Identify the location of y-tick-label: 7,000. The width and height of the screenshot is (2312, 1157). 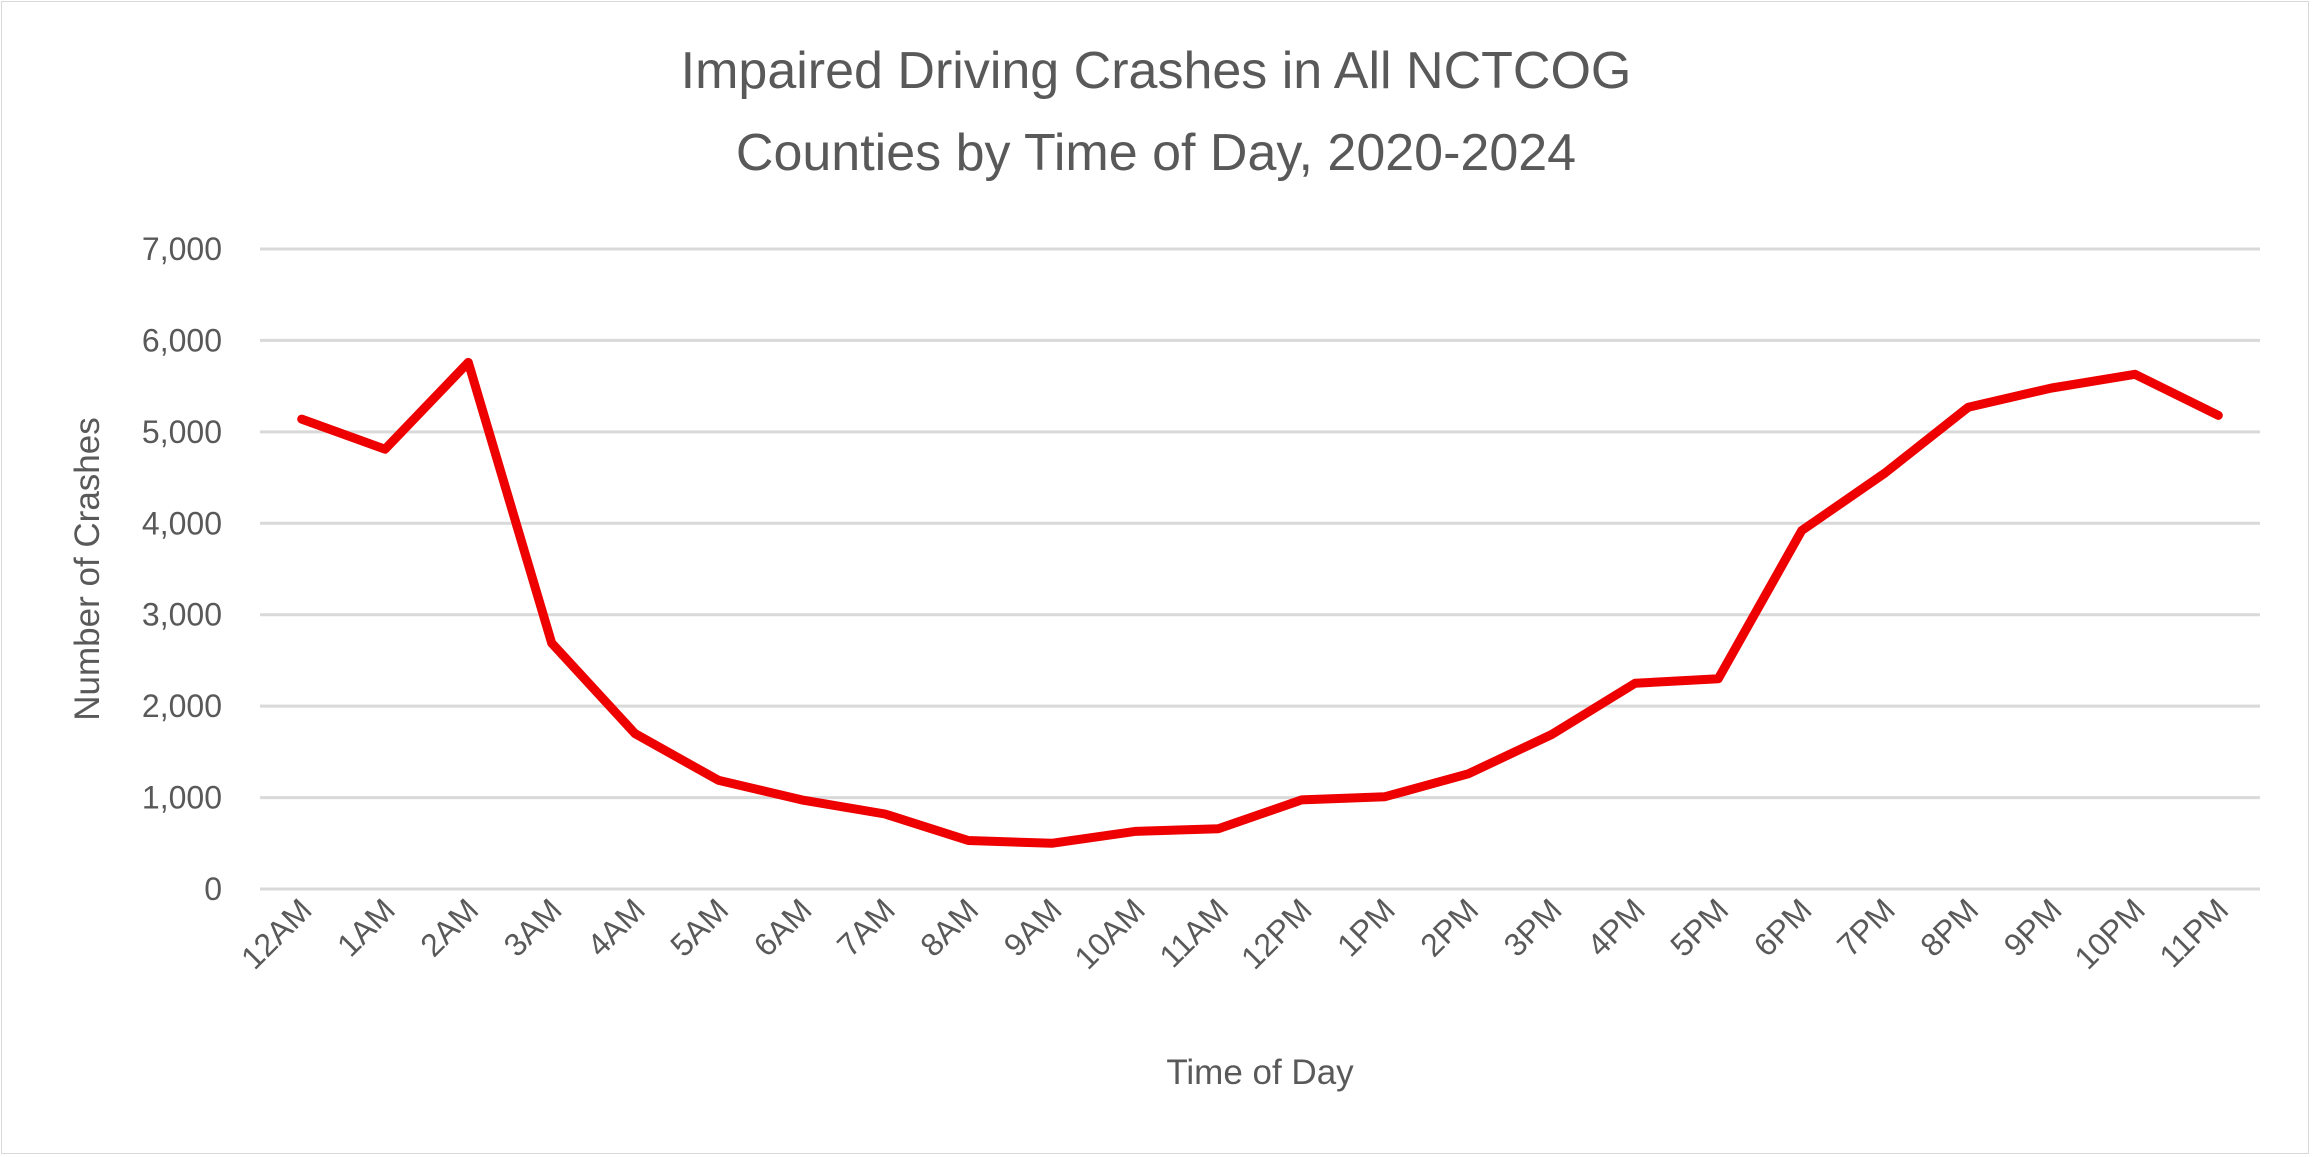
(182, 249).